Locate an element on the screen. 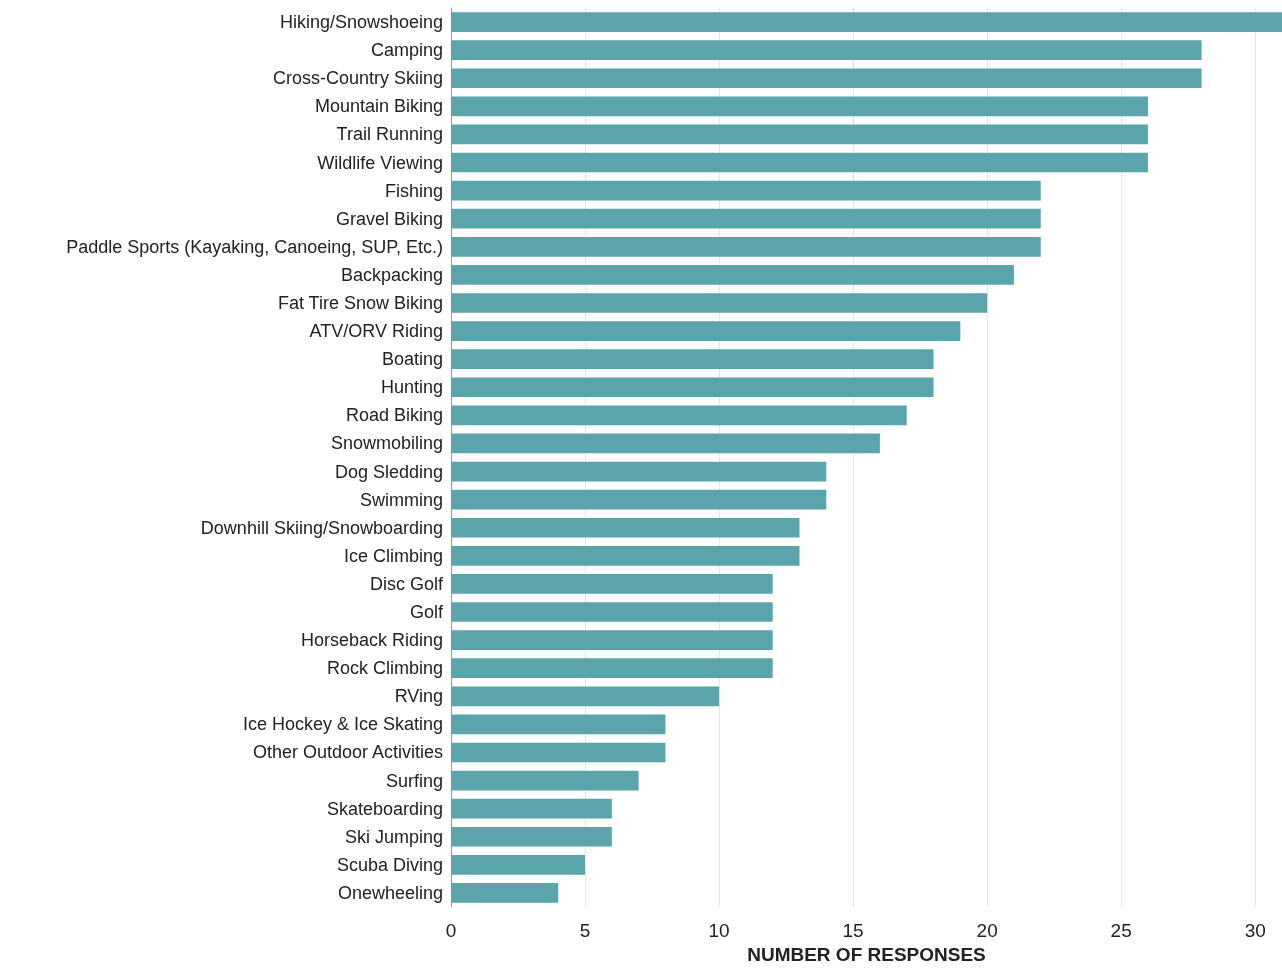 Image resolution: width=1282 pixels, height=973 pixels. y-tick-label: Surfing is located at coordinates (414, 780).